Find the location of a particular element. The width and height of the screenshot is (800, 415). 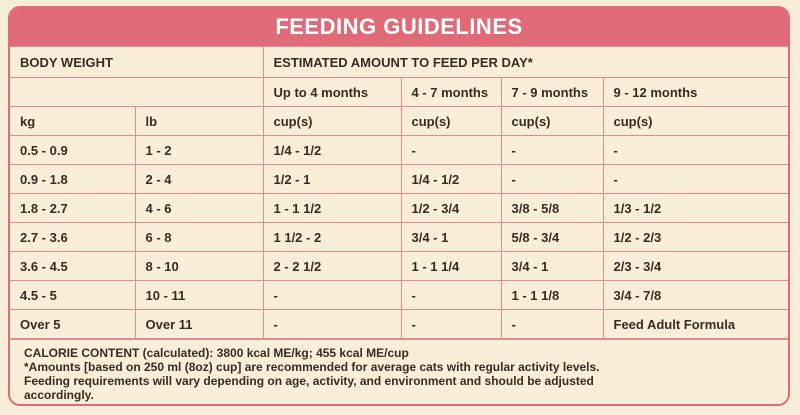

age-group: 7 - 9 months is located at coordinates (552, 92).